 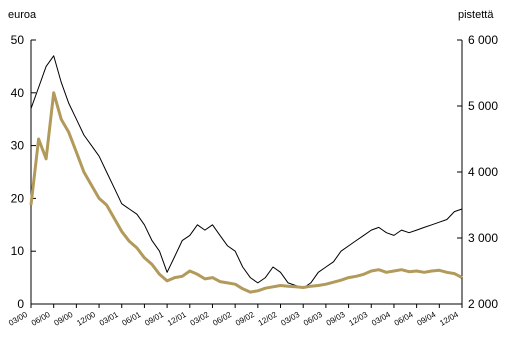 What do you see at coordinates (41, 319) in the screenshot?
I see `x-tick-label: 06/00` at bounding box center [41, 319].